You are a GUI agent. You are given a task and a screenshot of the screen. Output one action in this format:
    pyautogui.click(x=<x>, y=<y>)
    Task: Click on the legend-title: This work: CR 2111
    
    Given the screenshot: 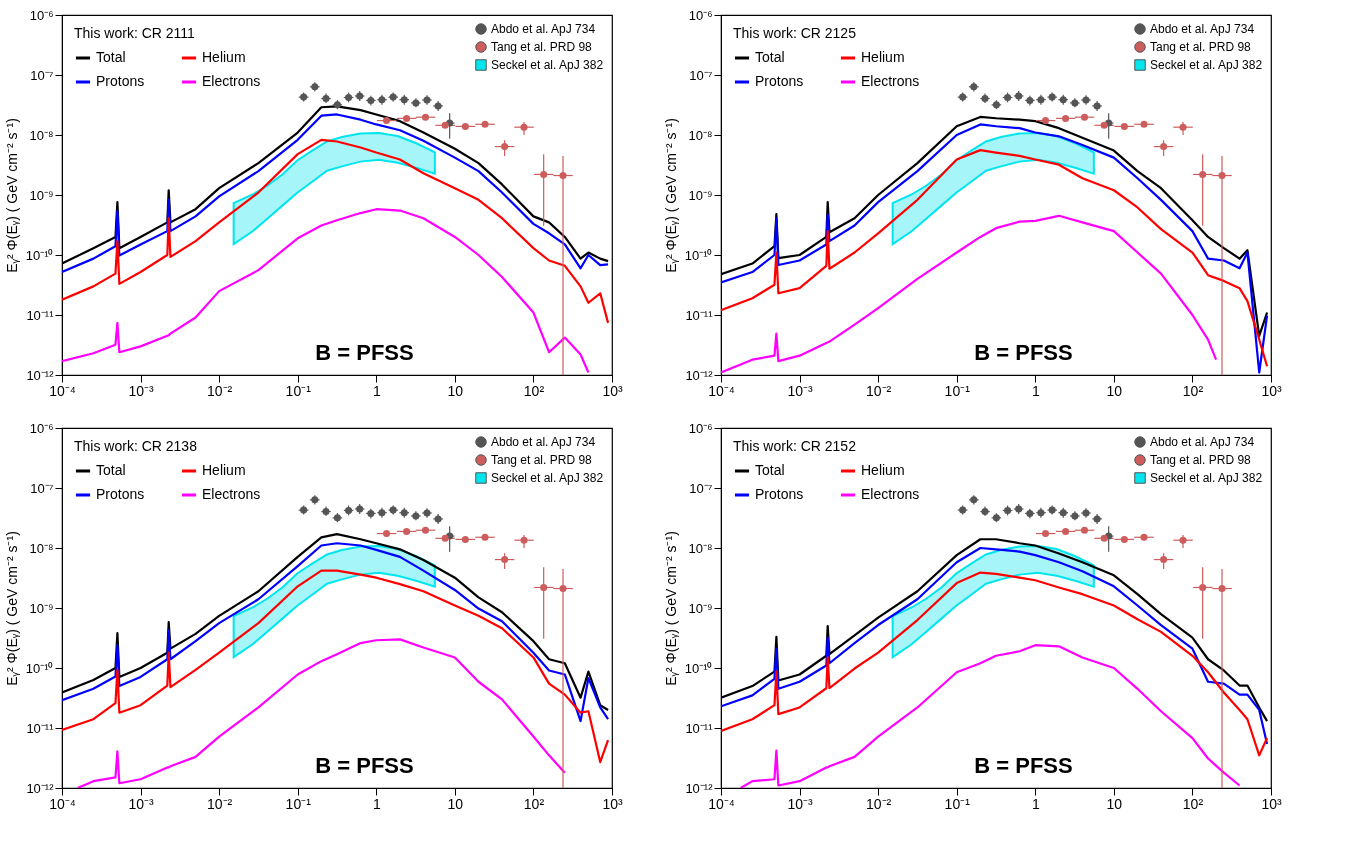 What is the action you would take?
    pyautogui.click(x=135, y=33)
    